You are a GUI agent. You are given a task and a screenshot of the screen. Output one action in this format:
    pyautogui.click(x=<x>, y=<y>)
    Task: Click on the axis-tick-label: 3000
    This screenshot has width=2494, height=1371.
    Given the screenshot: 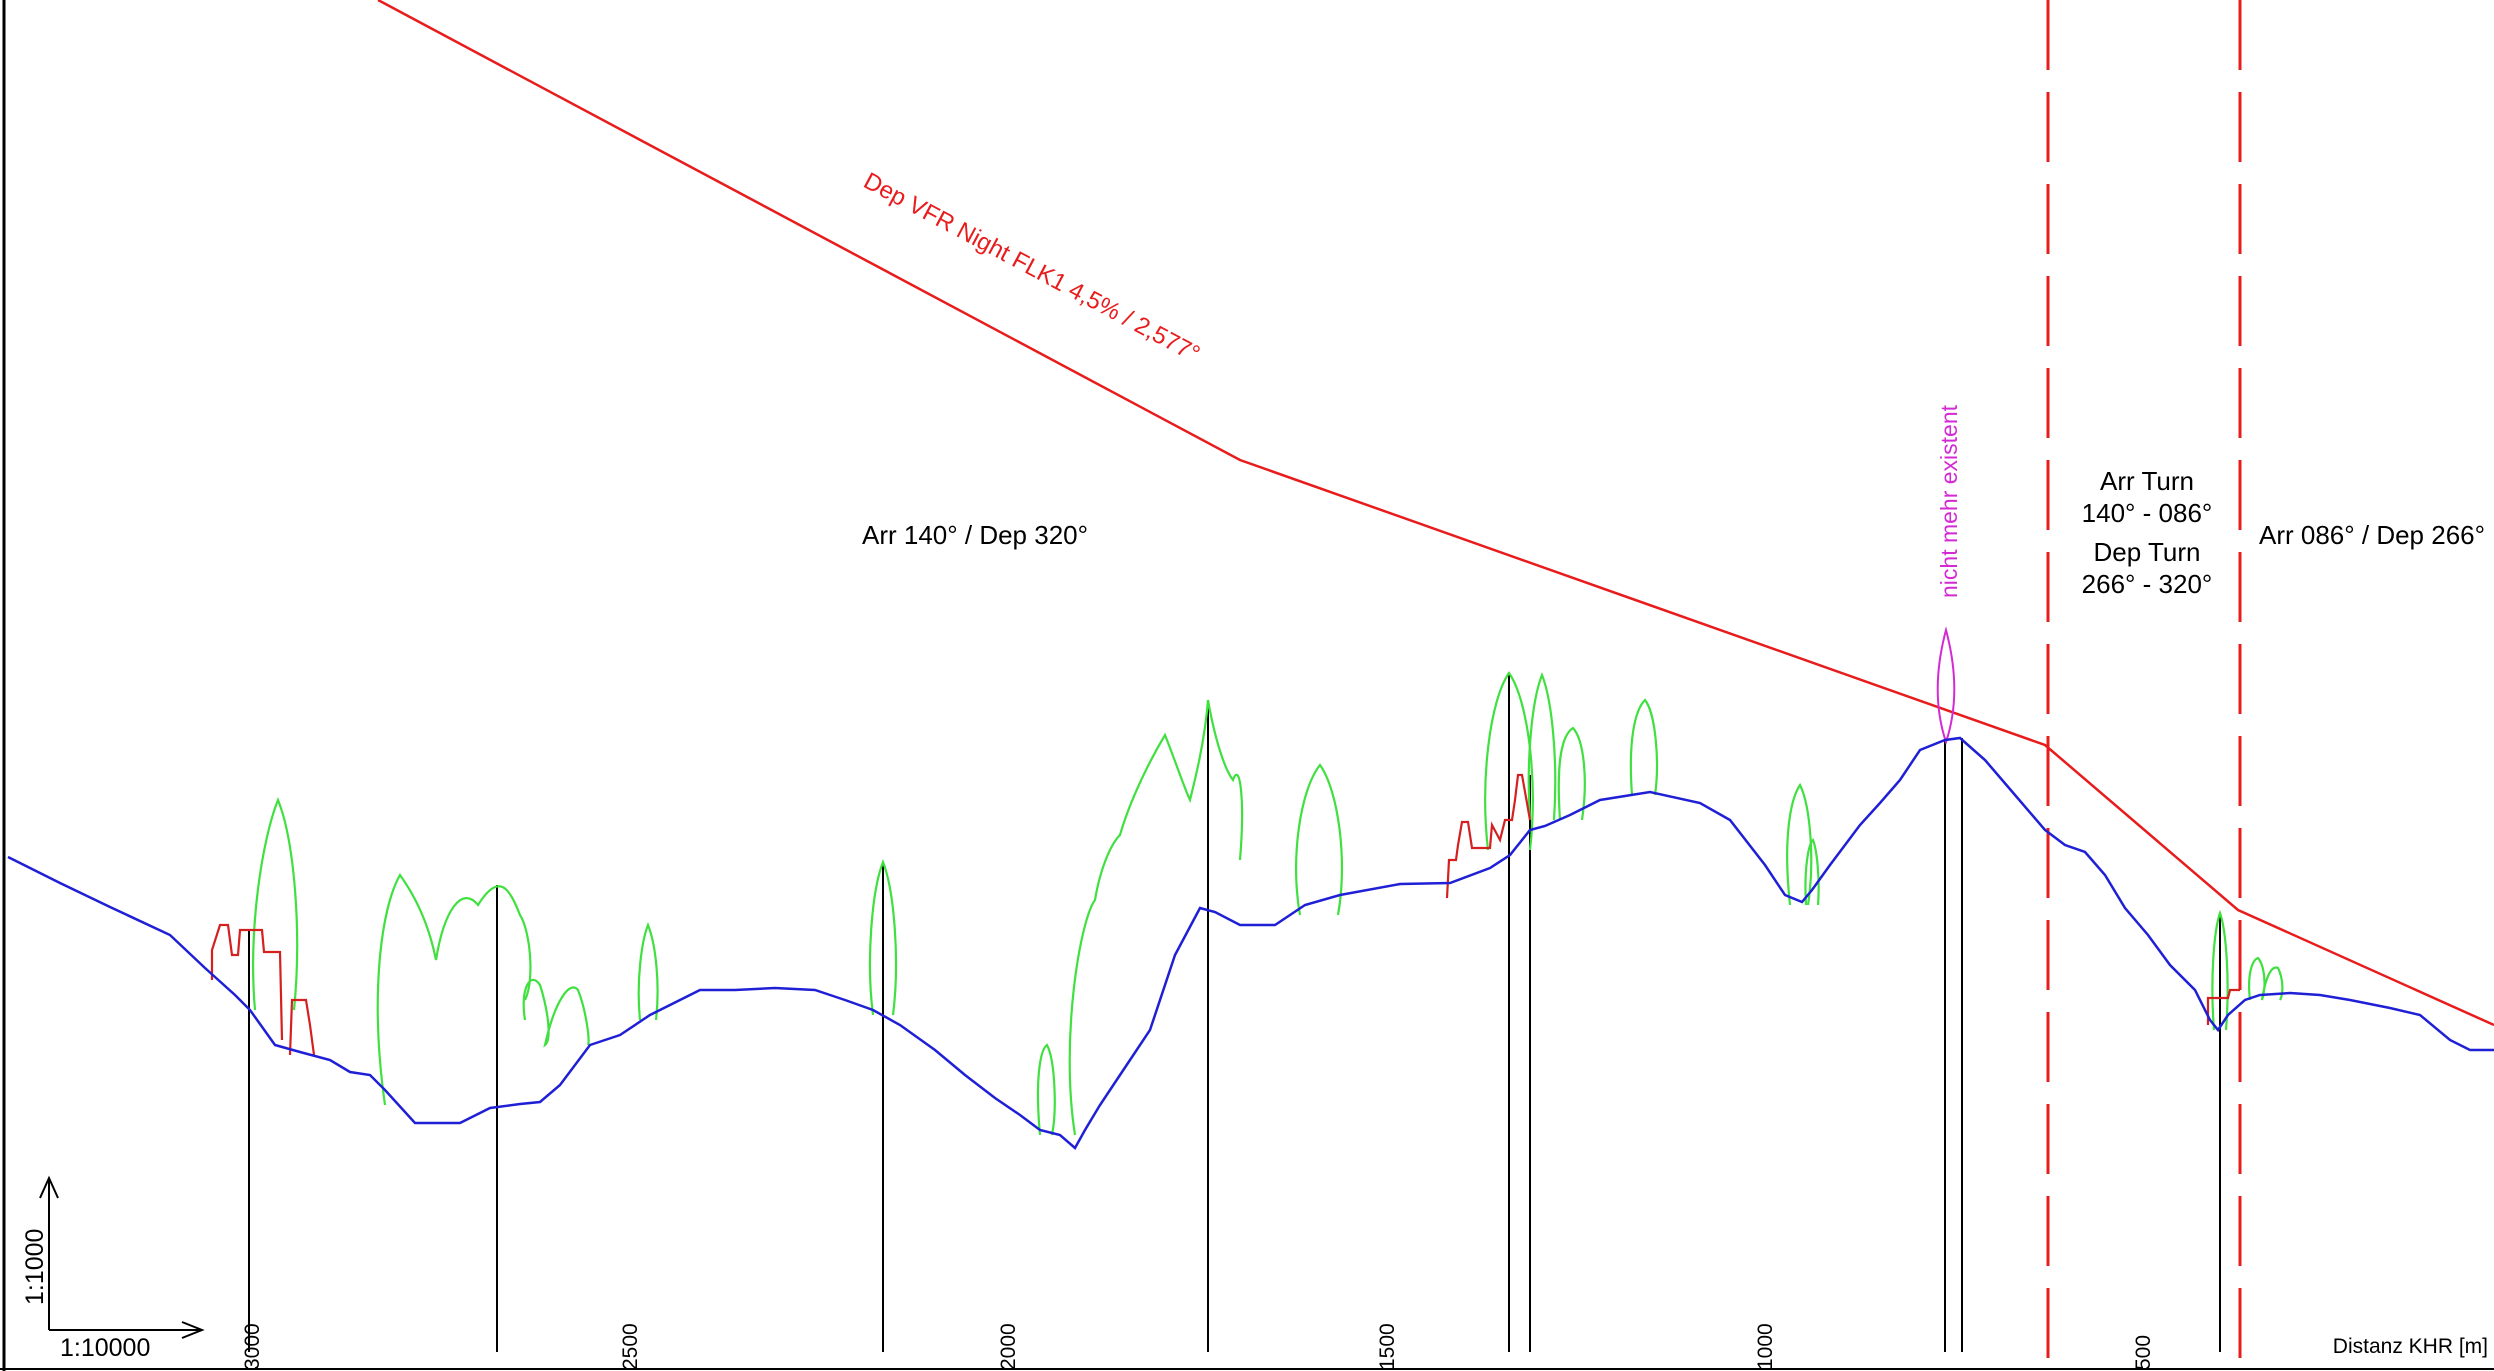 What is the action you would take?
    pyautogui.click(x=252, y=1346)
    